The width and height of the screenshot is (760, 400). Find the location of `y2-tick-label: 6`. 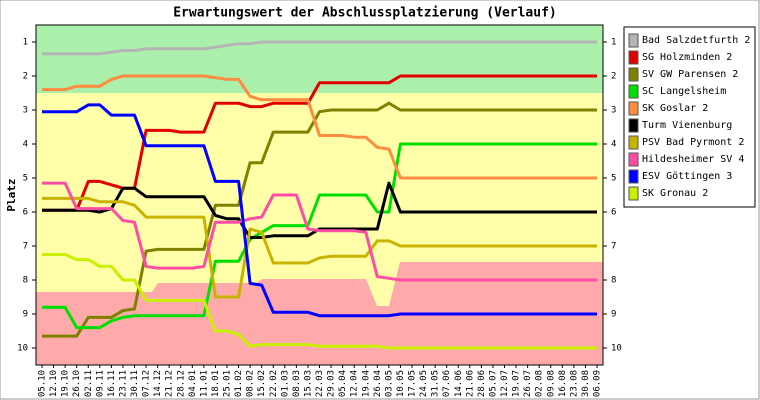

y2-tick-label: 6 is located at coordinates (613, 213).